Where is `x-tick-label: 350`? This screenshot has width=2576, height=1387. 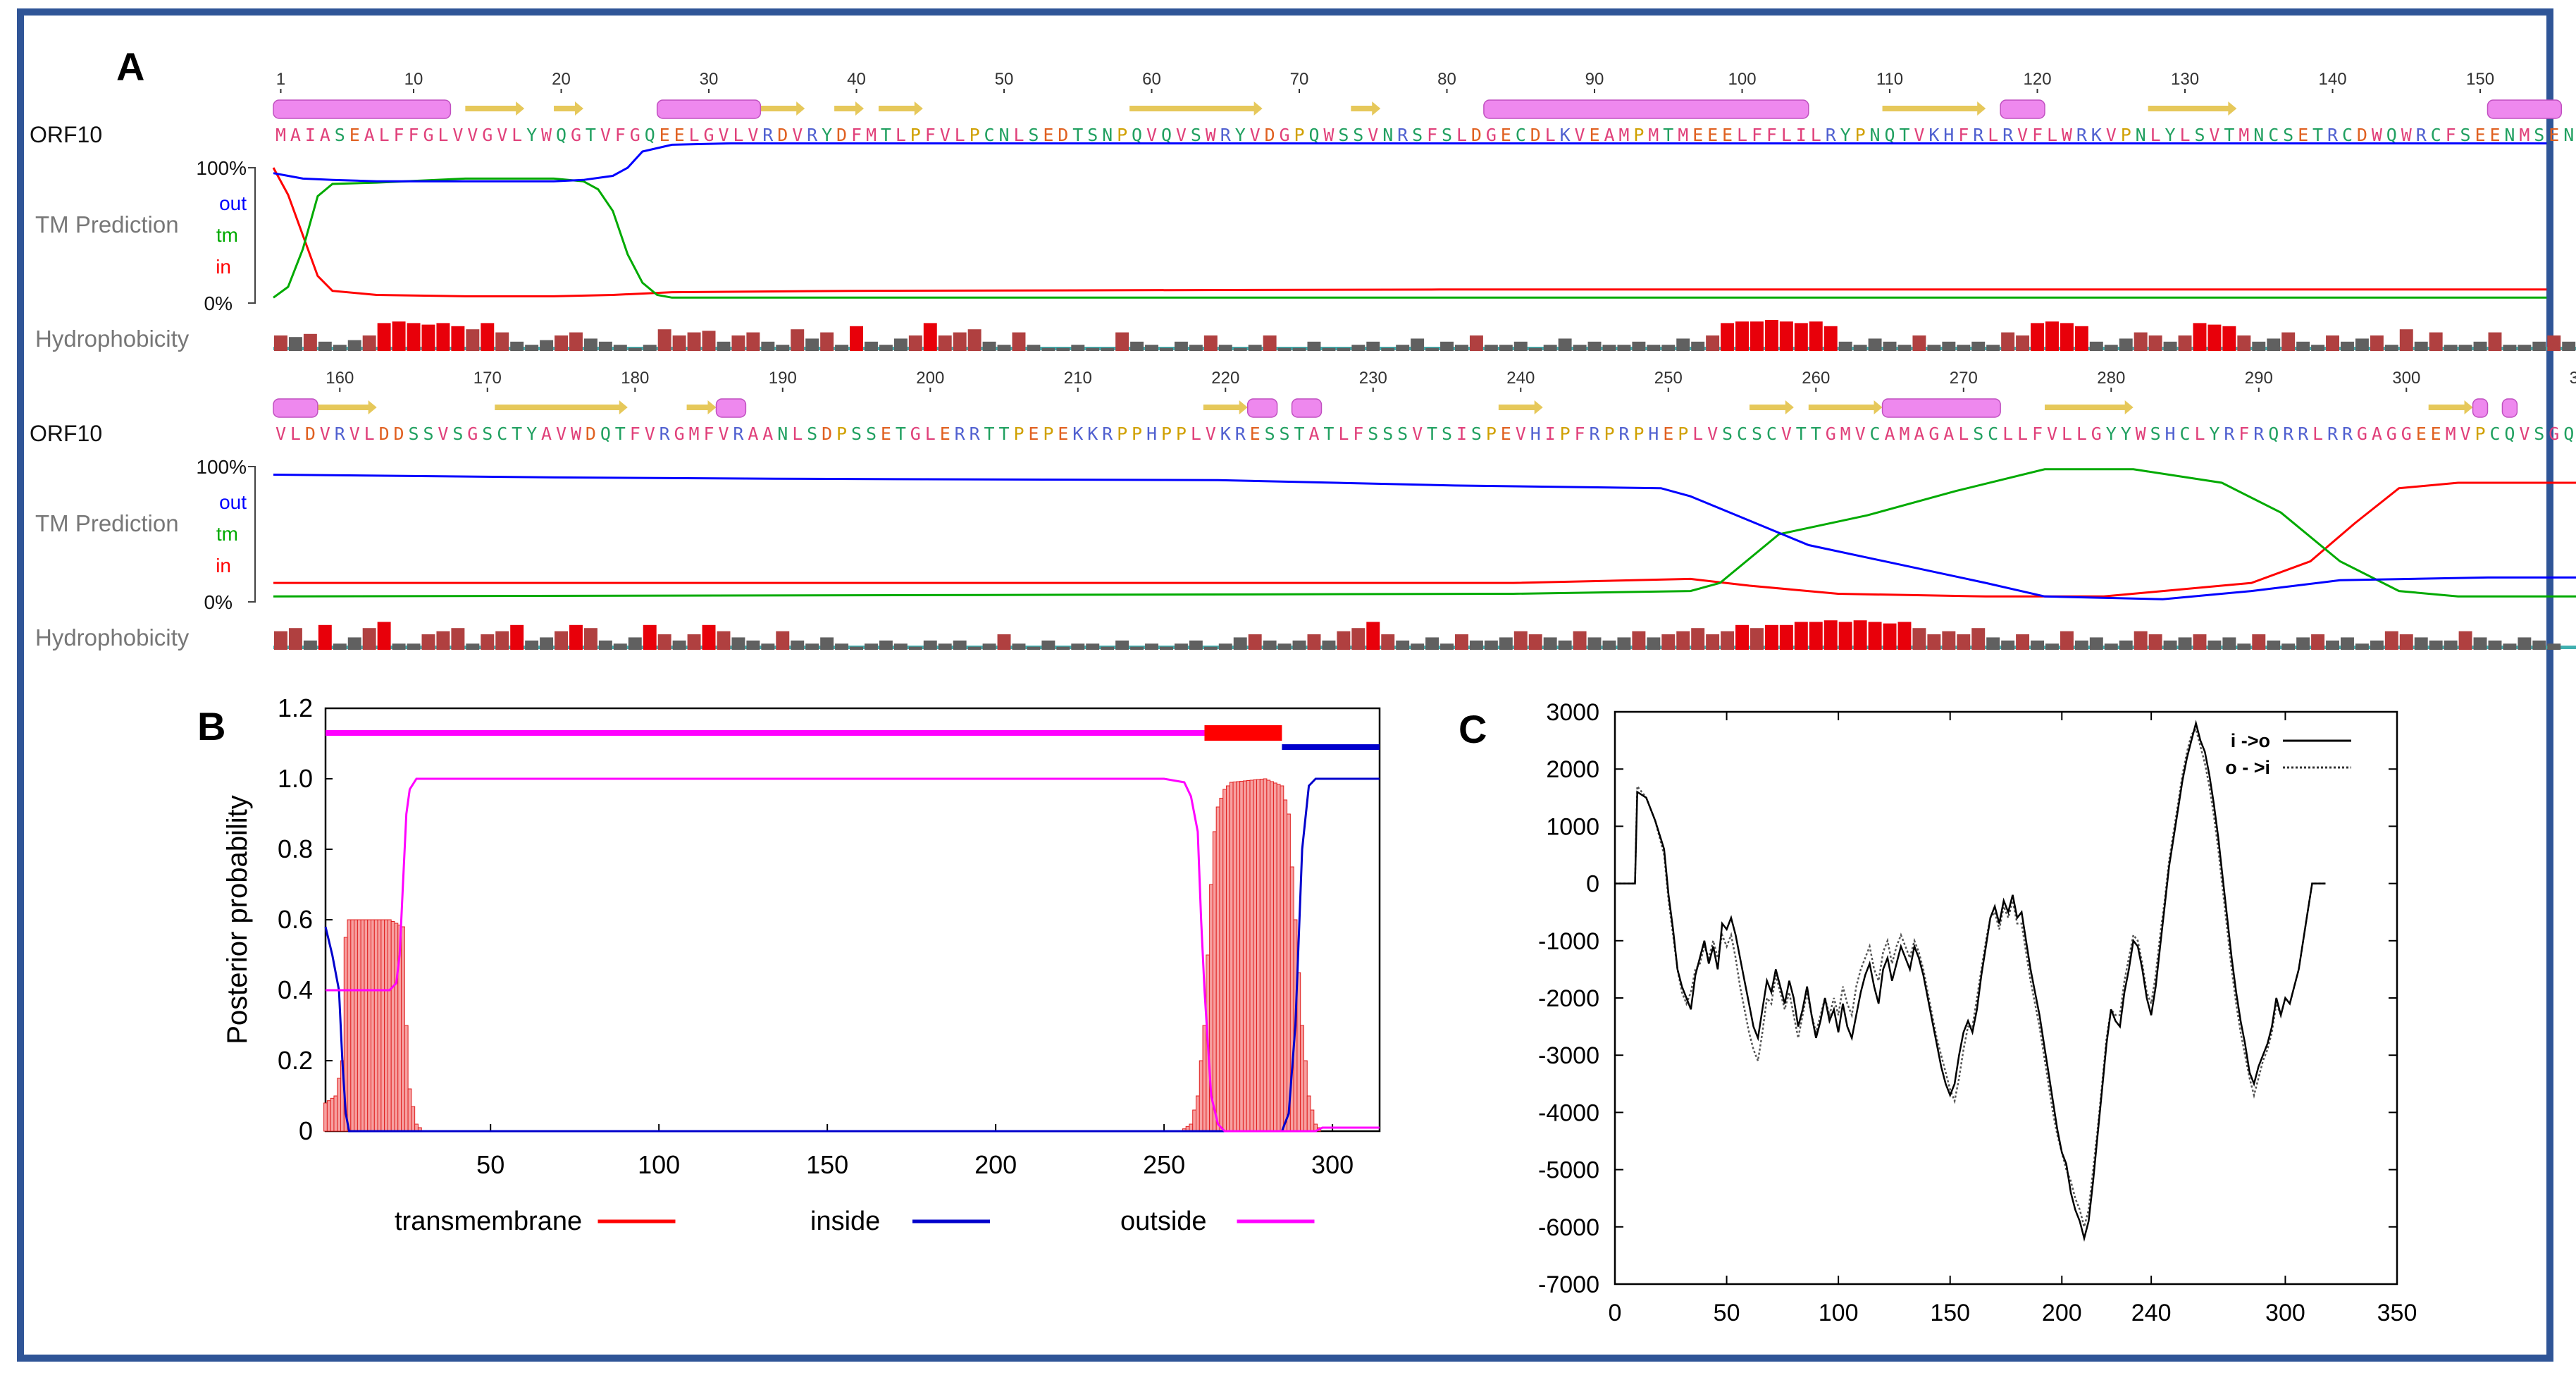
x-tick-label: 350 is located at coordinates (2397, 1313).